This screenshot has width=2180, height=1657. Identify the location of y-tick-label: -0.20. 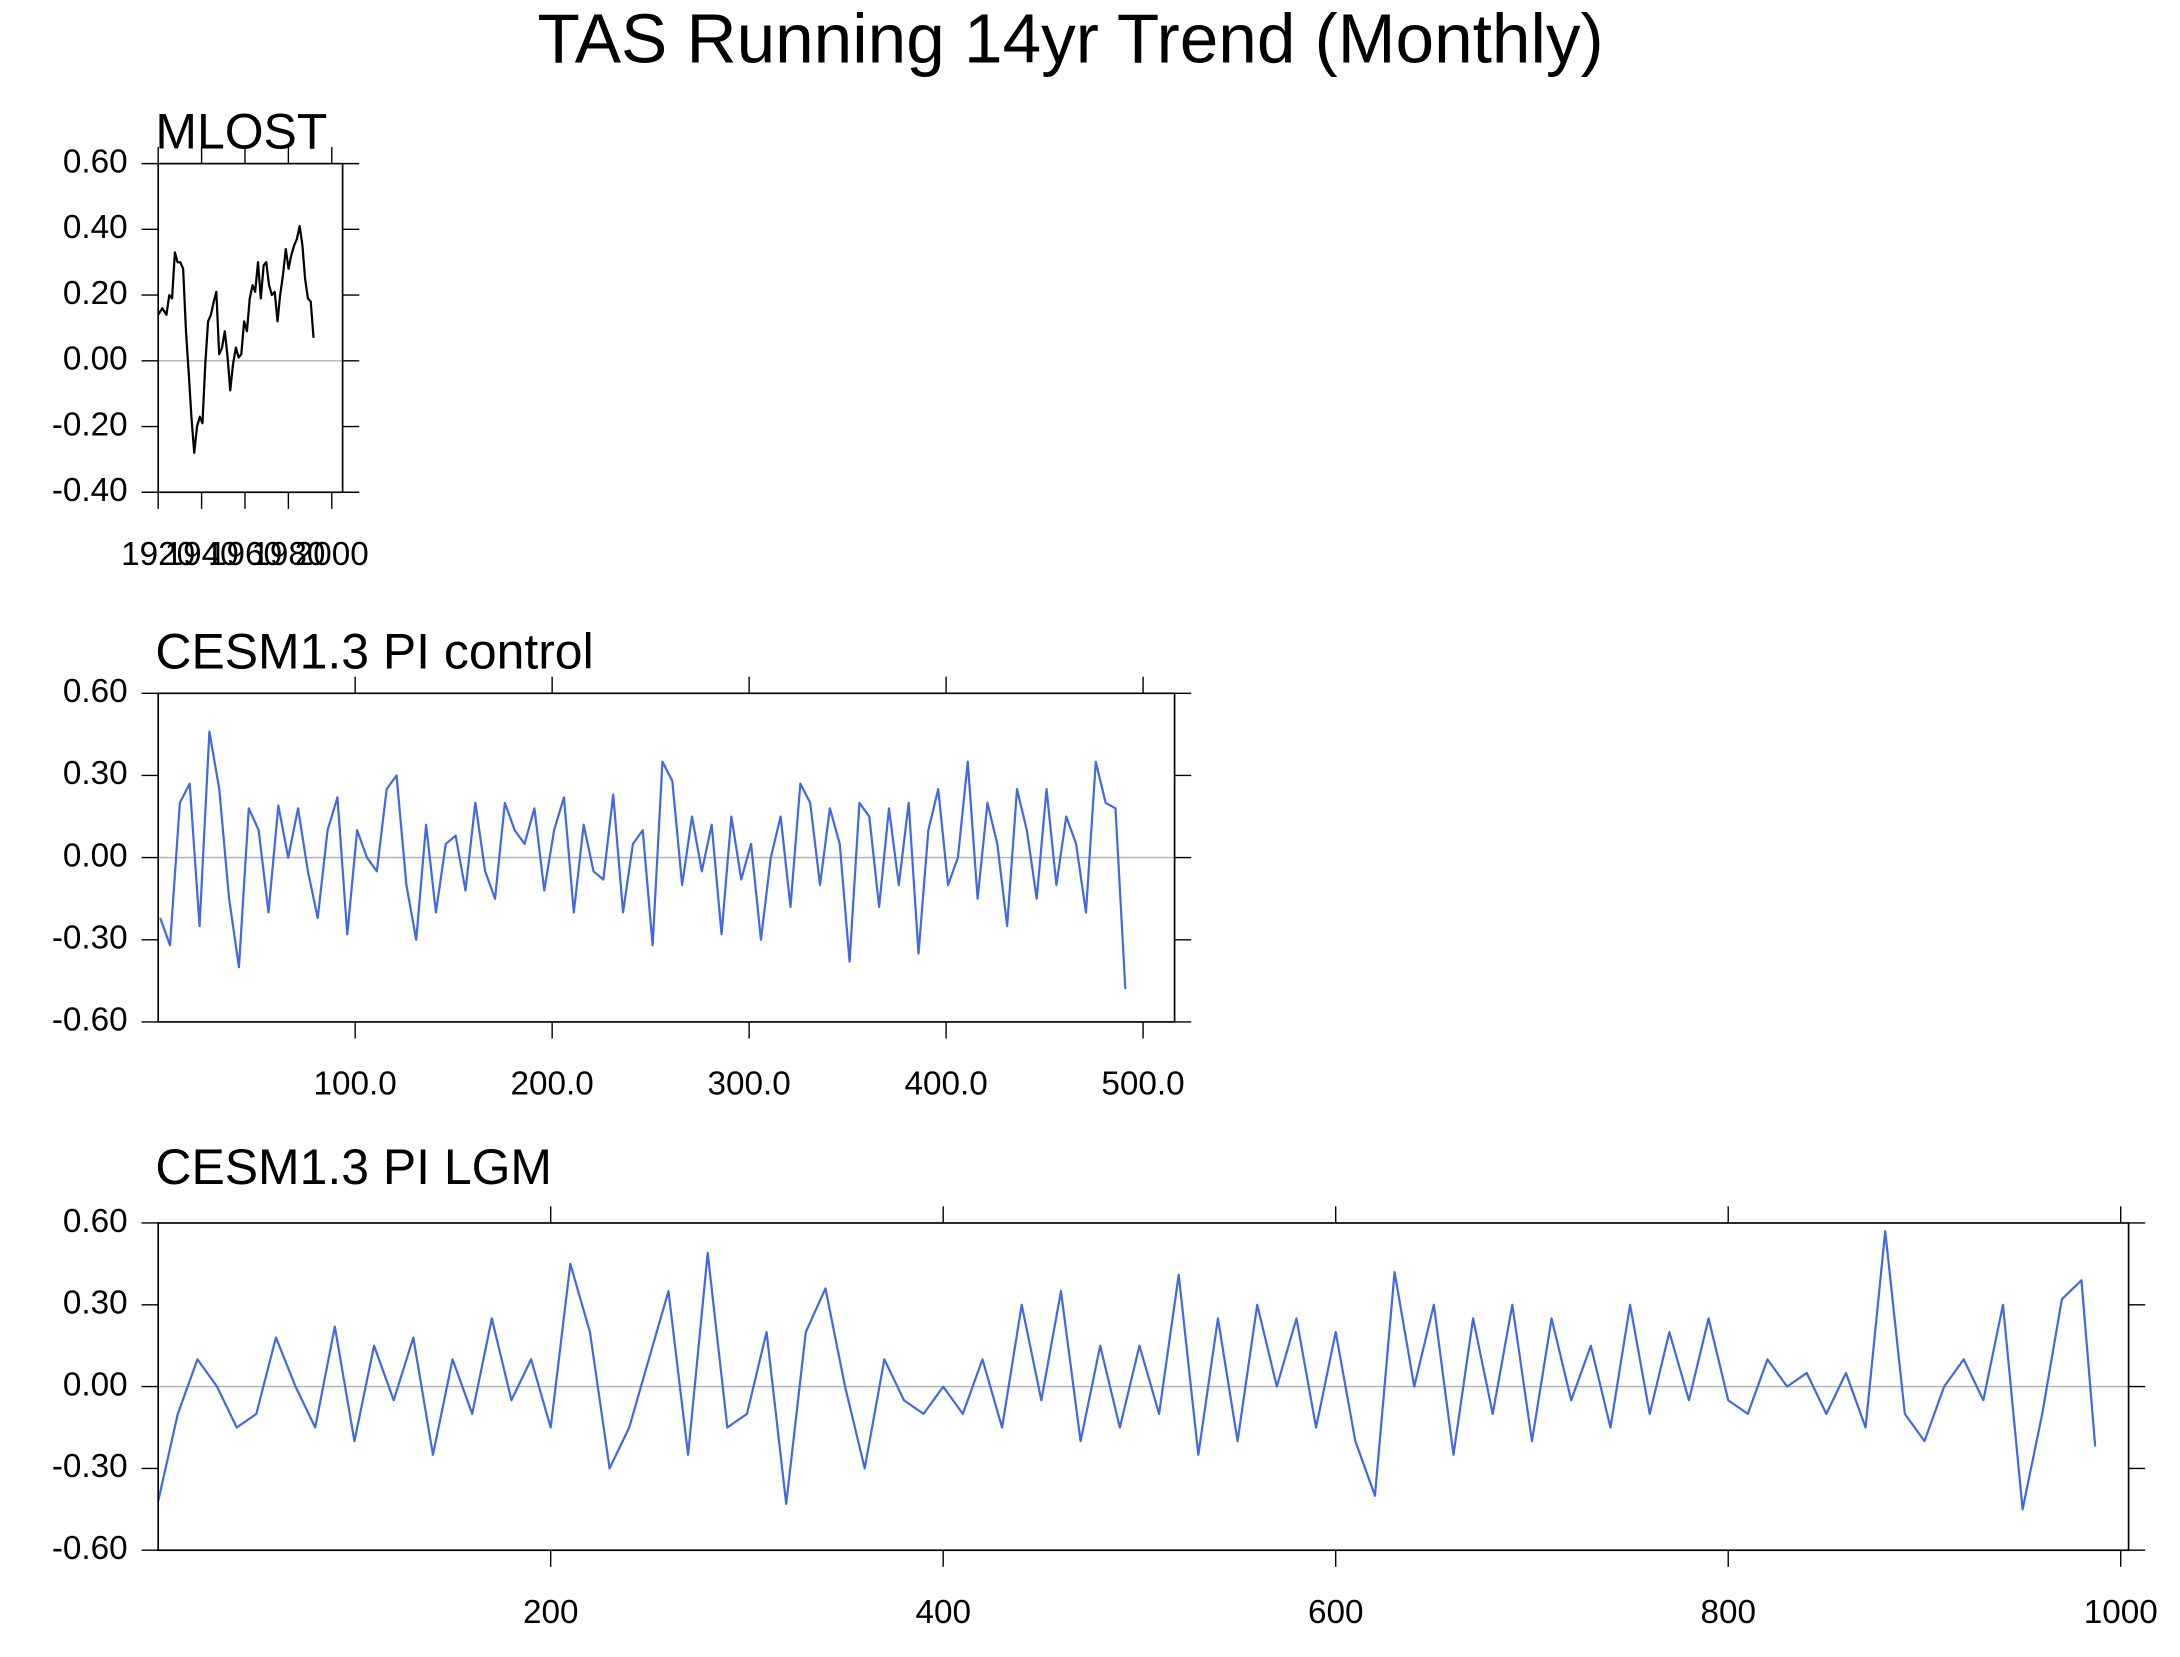
(90, 424).